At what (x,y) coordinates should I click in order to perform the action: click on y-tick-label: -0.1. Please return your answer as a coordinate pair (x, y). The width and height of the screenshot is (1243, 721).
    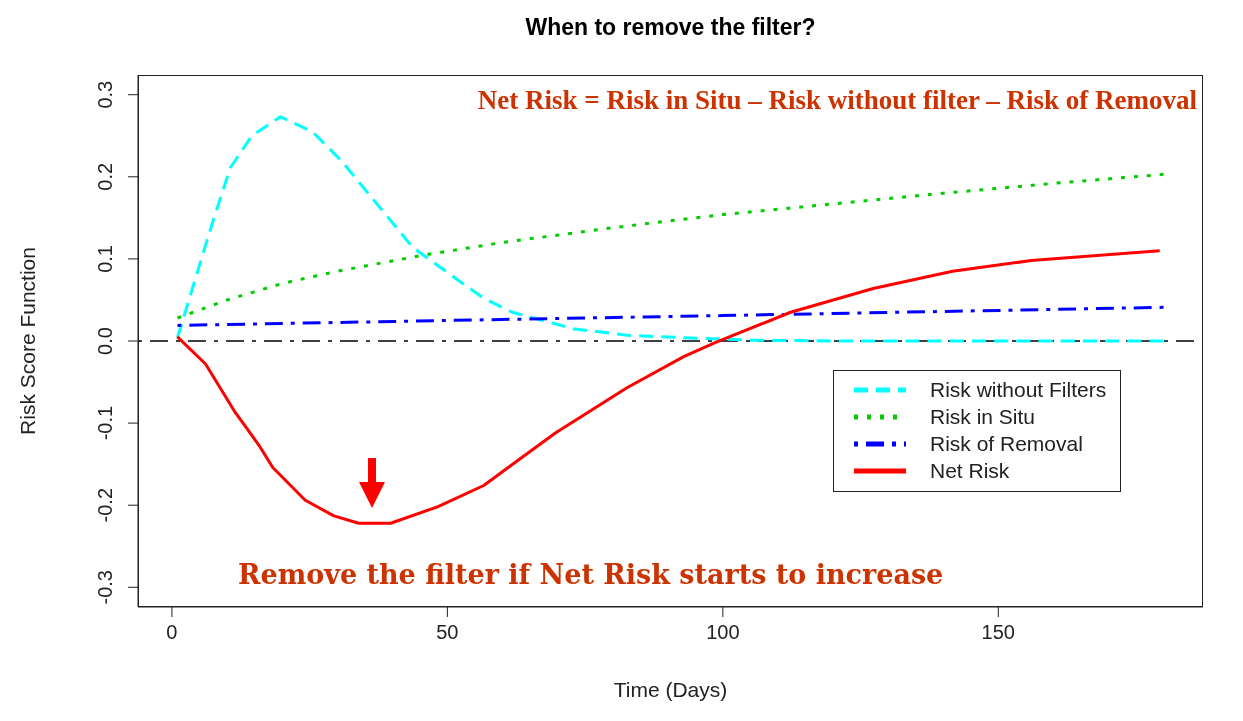
    Looking at the image, I should click on (105, 423).